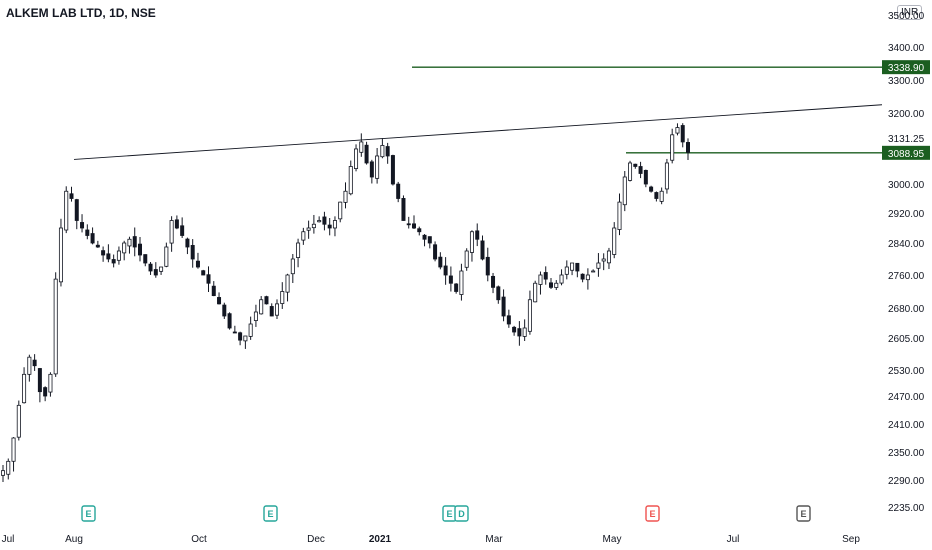 Image resolution: width=932 pixels, height=550 pixels. Describe the element at coordinates (910, 12) in the screenshot. I see `currency-badge: INR` at that location.